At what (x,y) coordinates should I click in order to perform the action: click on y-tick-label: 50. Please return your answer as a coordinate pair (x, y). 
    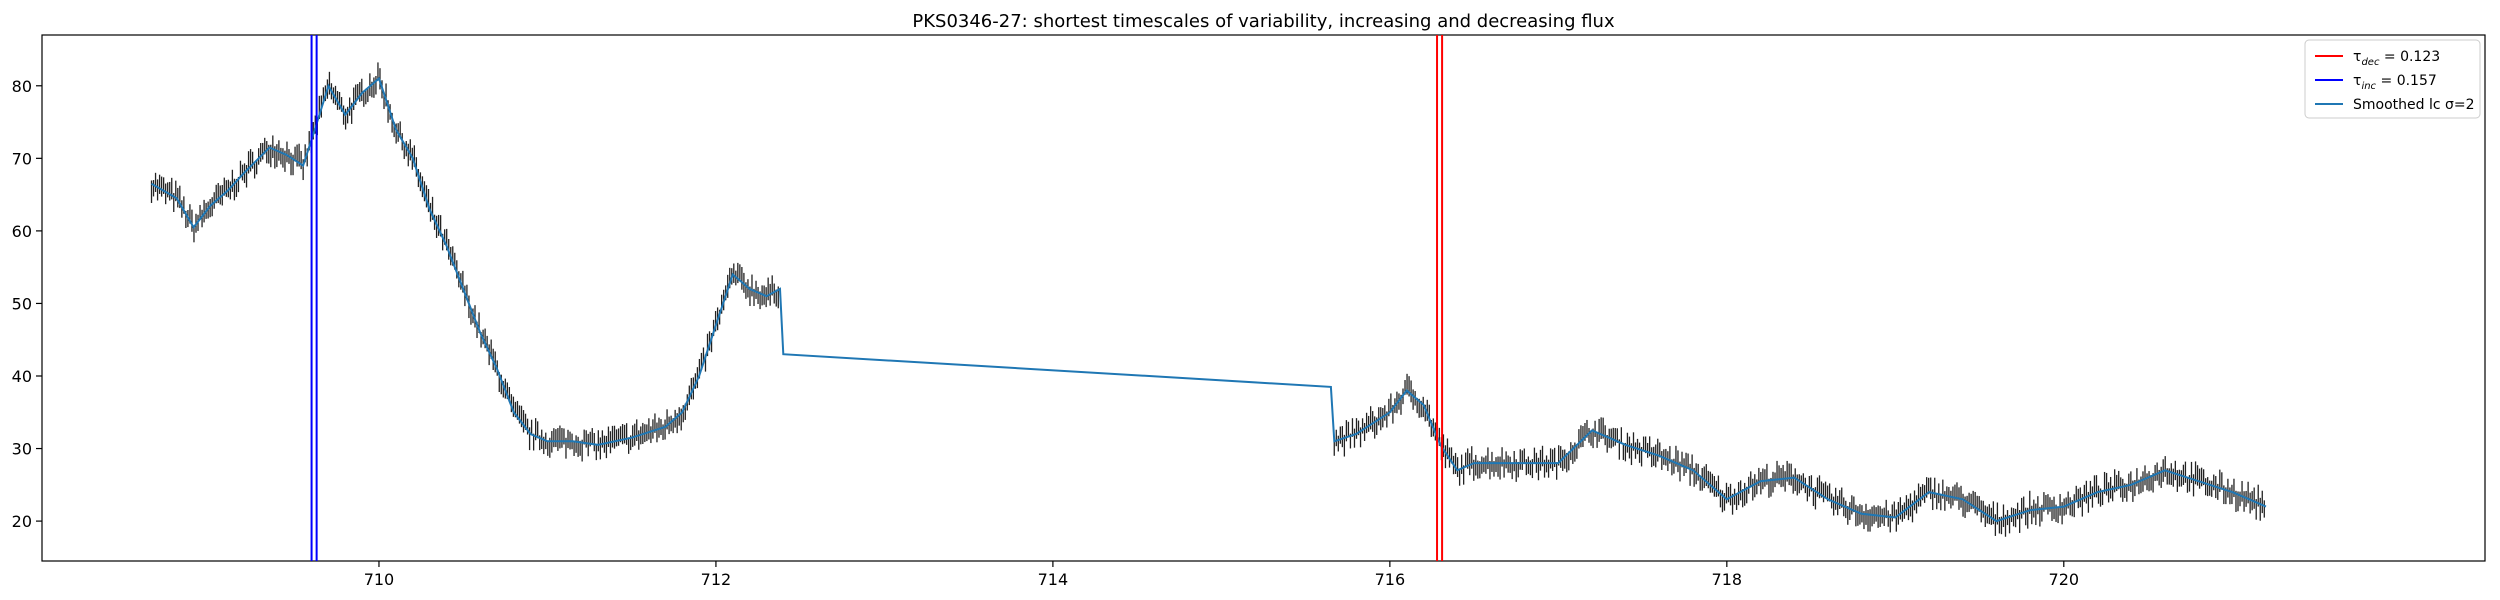
    Looking at the image, I should click on (22, 303).